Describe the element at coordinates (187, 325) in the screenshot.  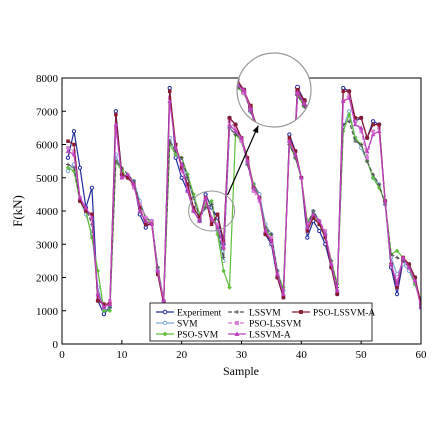
I see `legend-label: SVM` at that location.